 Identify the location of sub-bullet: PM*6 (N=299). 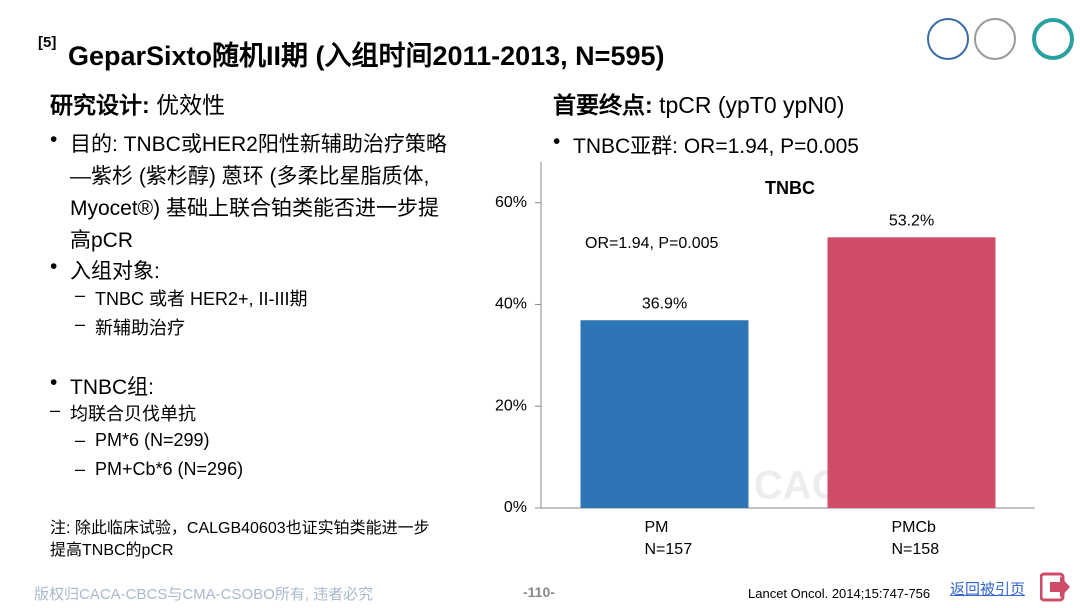
(142, 440).